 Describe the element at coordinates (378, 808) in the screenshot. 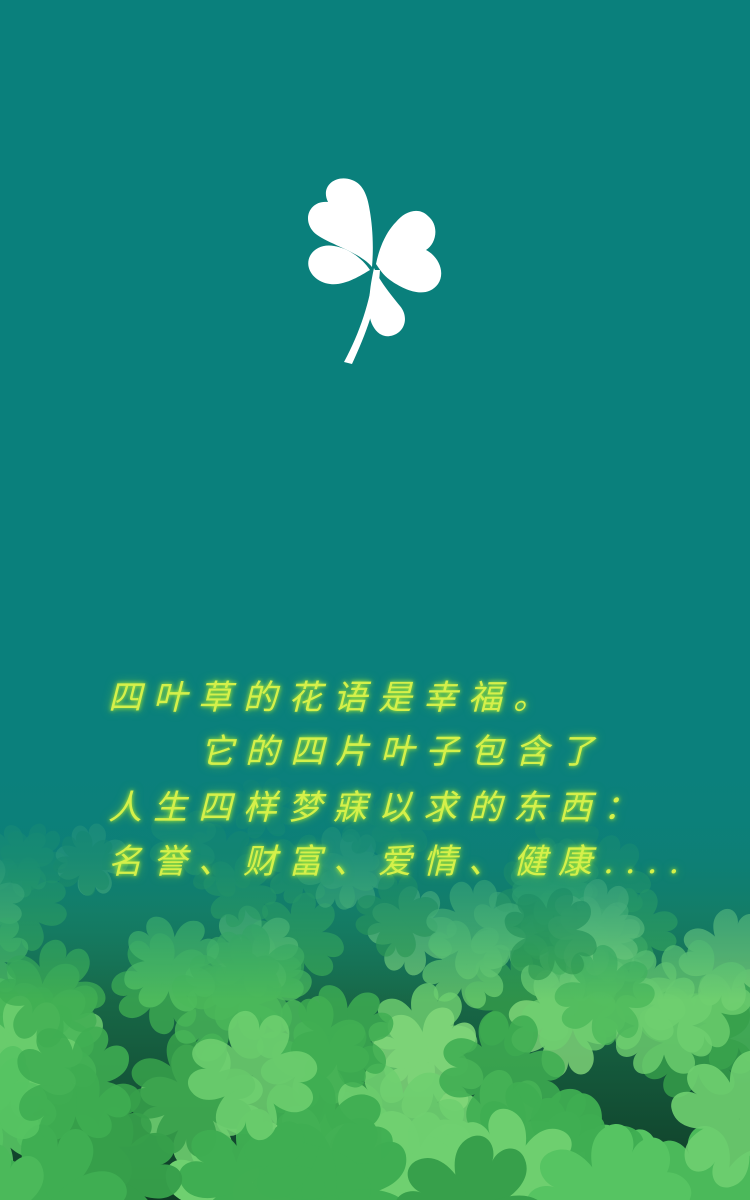

I see `poem-line: 人生四样梦寐以求的东西：` at that location.